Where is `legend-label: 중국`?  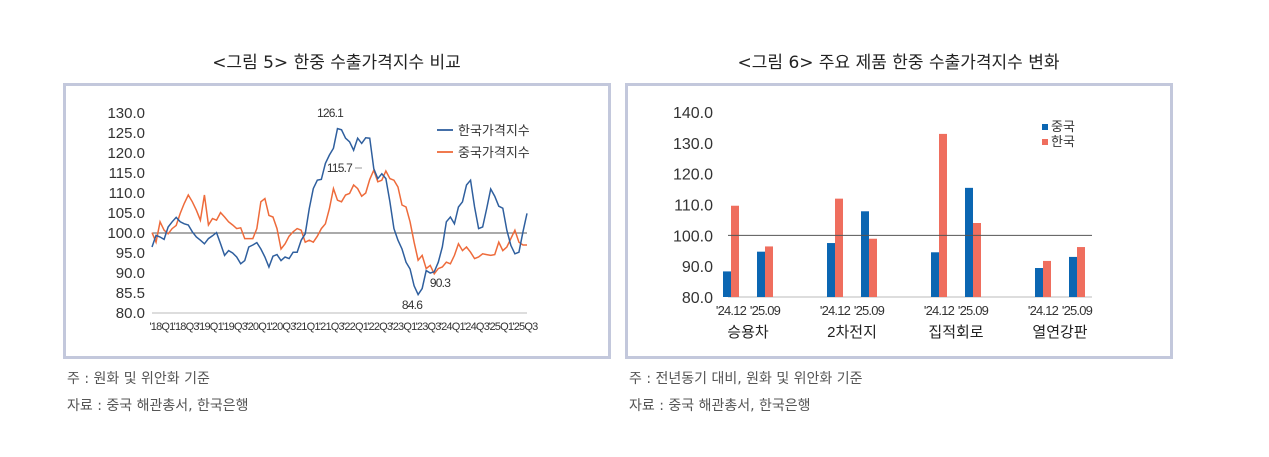 legend-label: 중국 is located at coordinates (1063, 126).